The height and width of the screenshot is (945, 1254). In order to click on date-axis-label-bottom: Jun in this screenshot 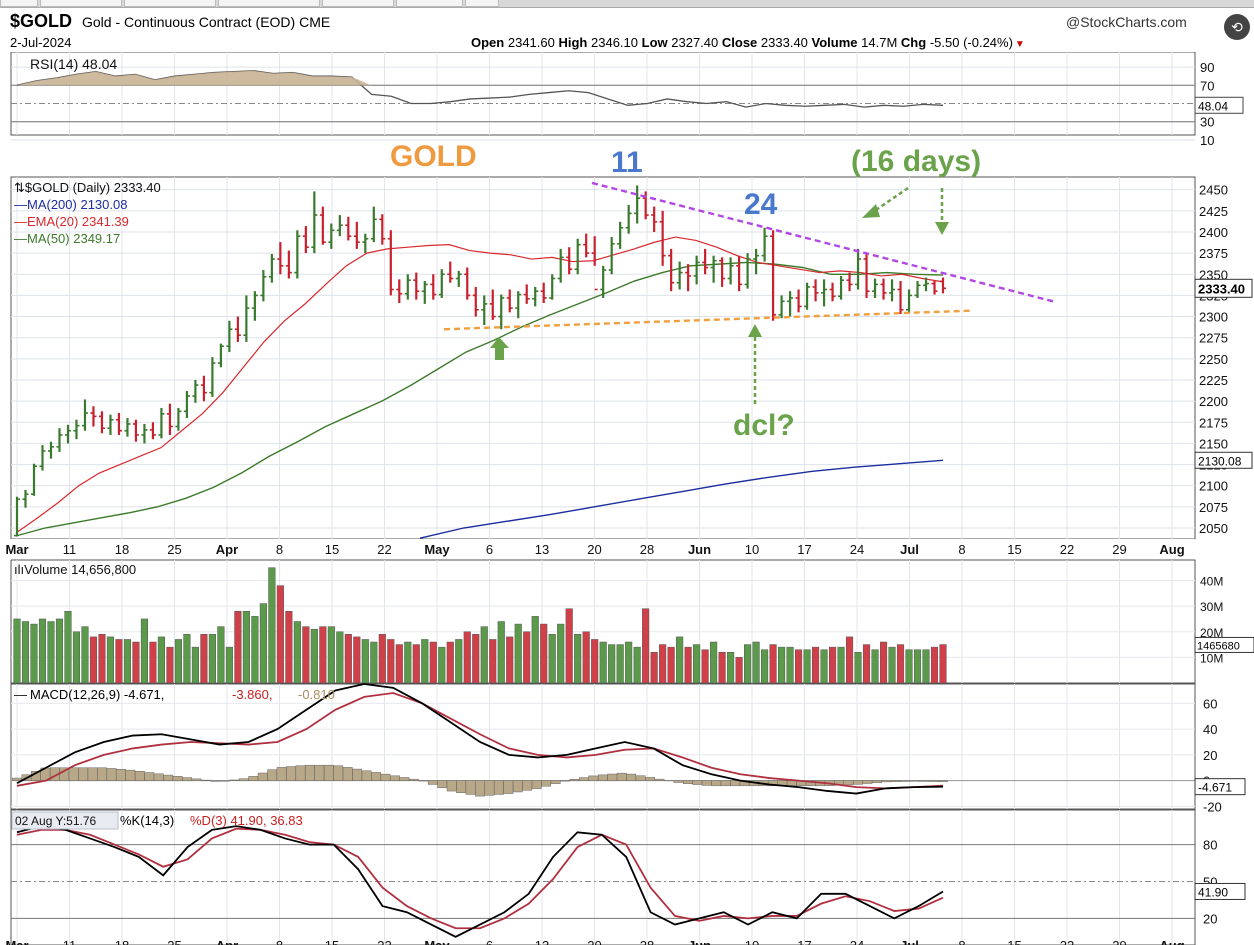, I will do `click(699, 941)`.